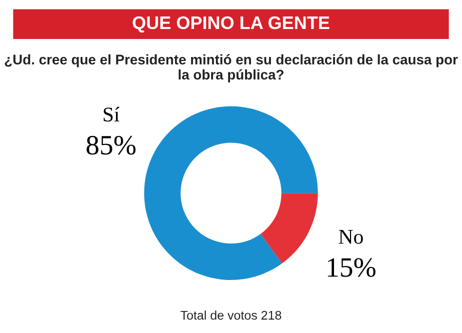 The width and height of the screenshot is (462, 333). I want to click on donut-slice, so click(289, 228).